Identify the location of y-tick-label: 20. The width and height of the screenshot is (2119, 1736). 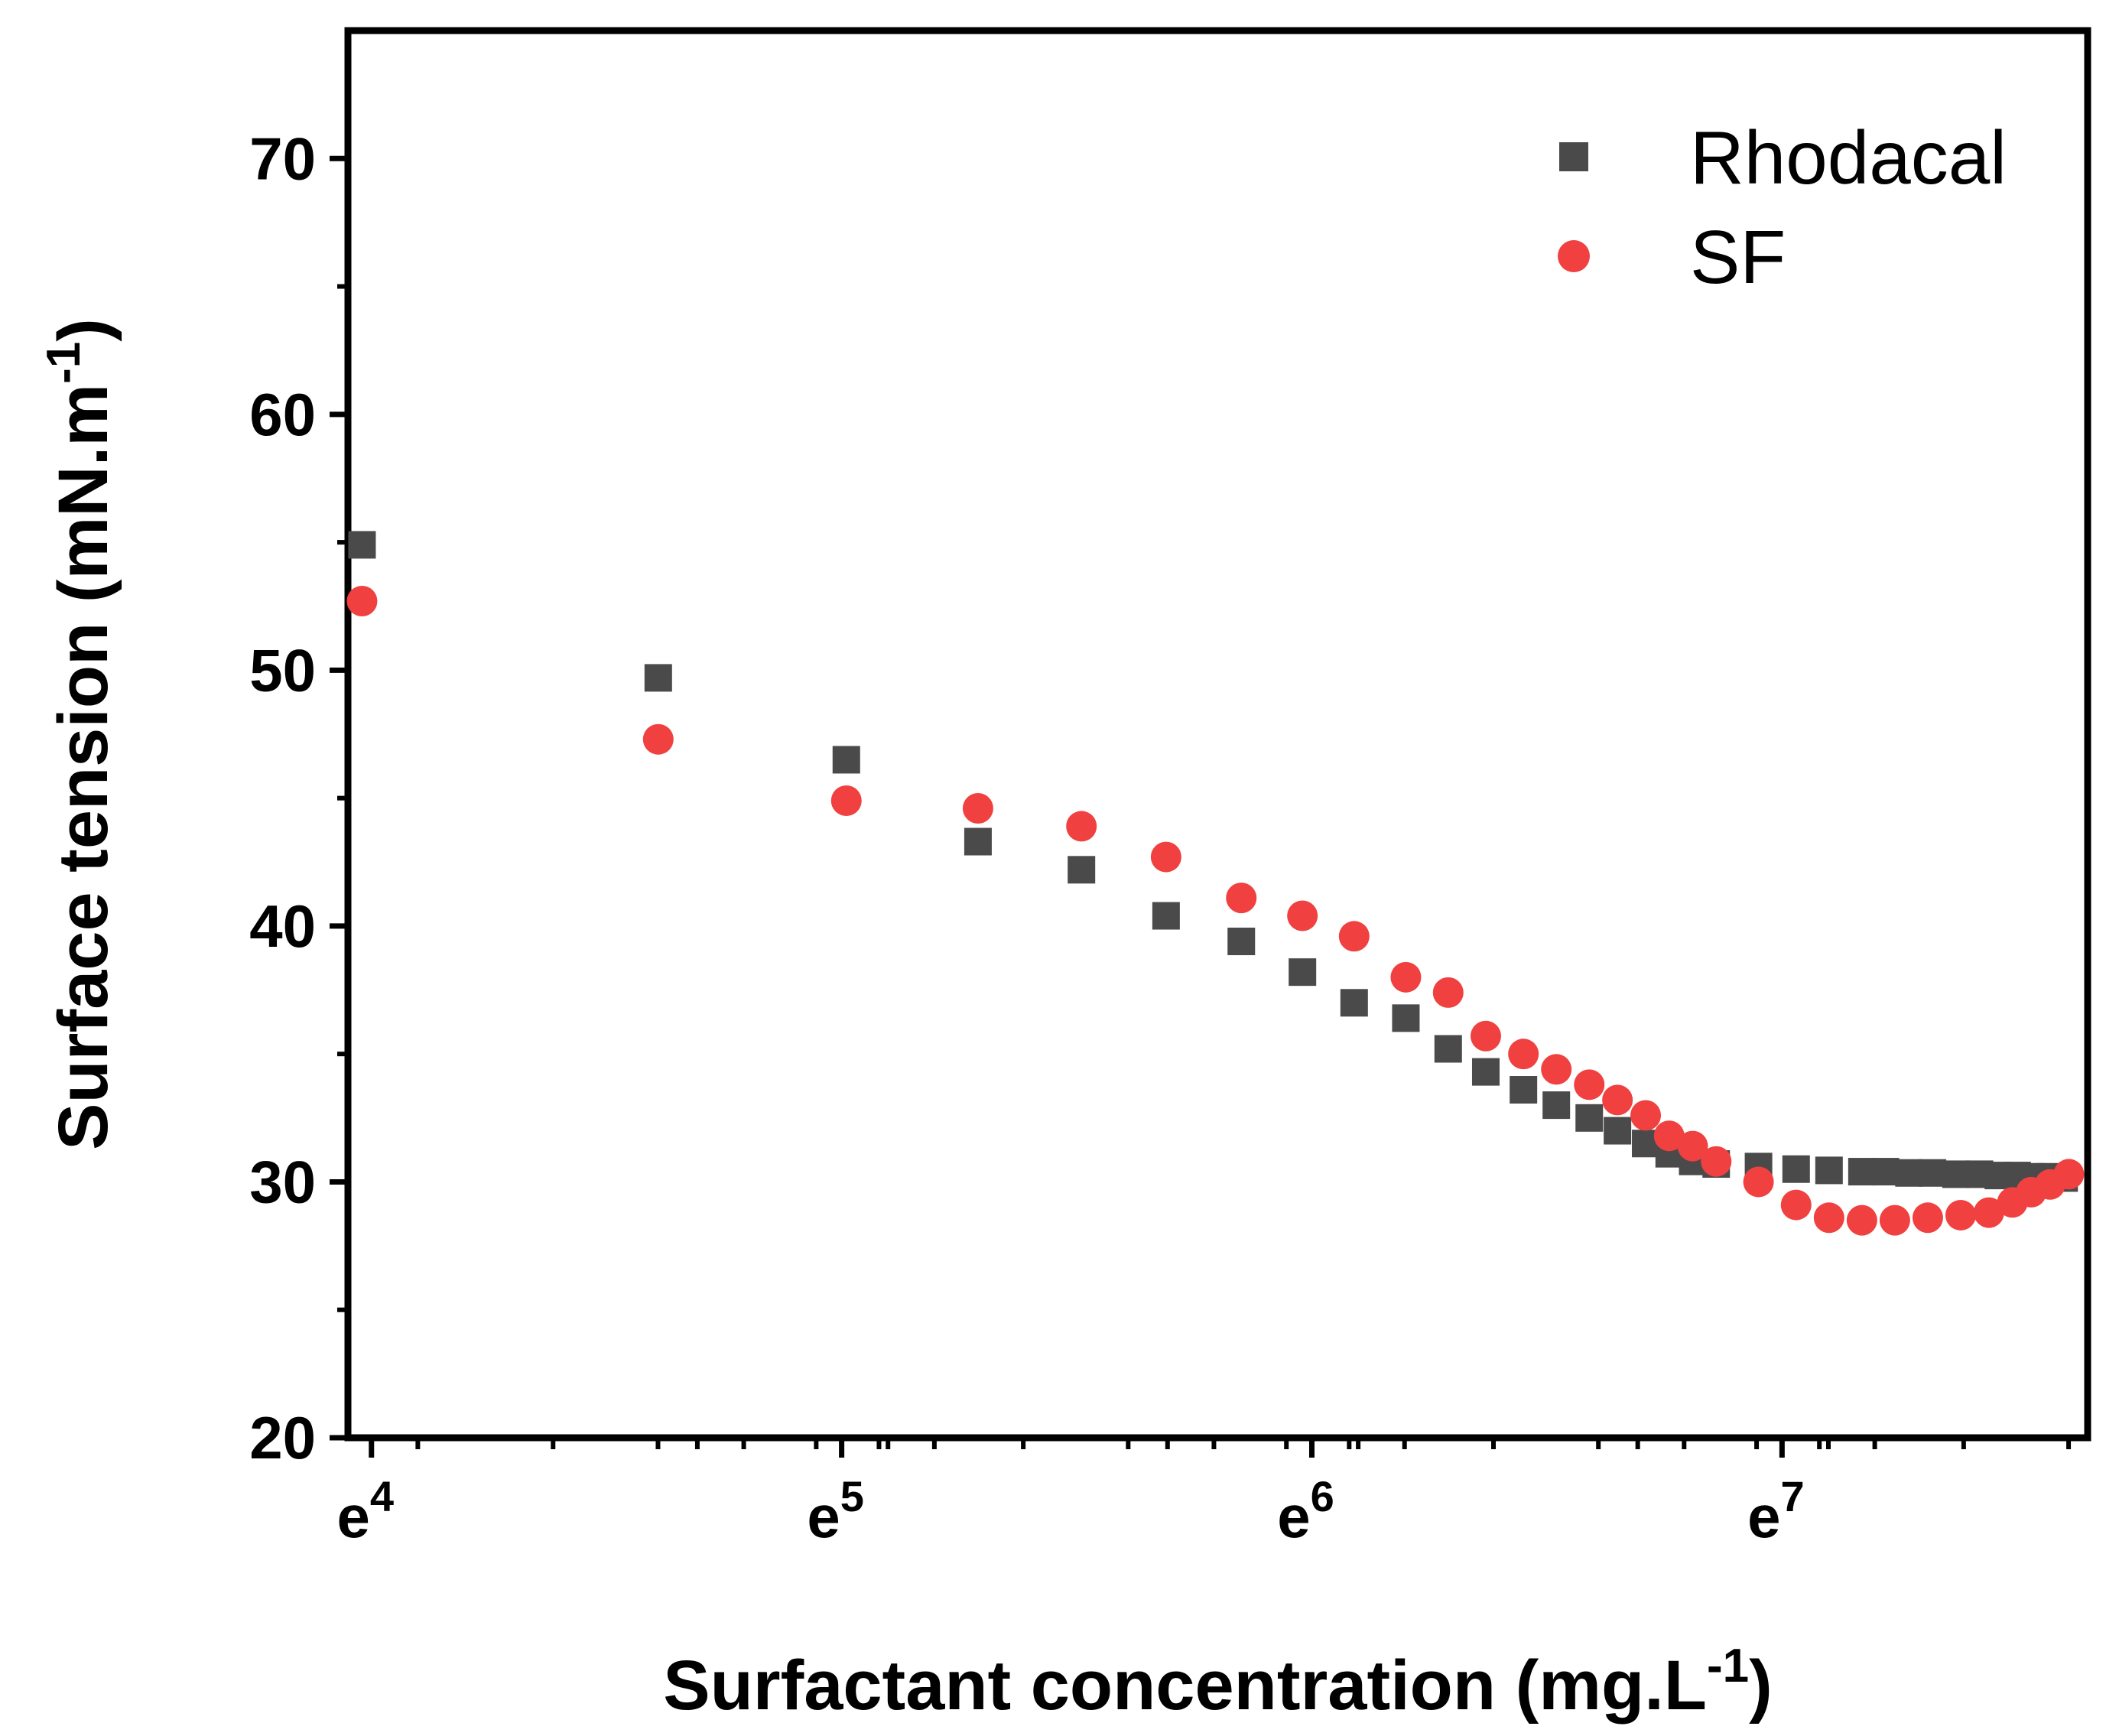
(282, 1437).